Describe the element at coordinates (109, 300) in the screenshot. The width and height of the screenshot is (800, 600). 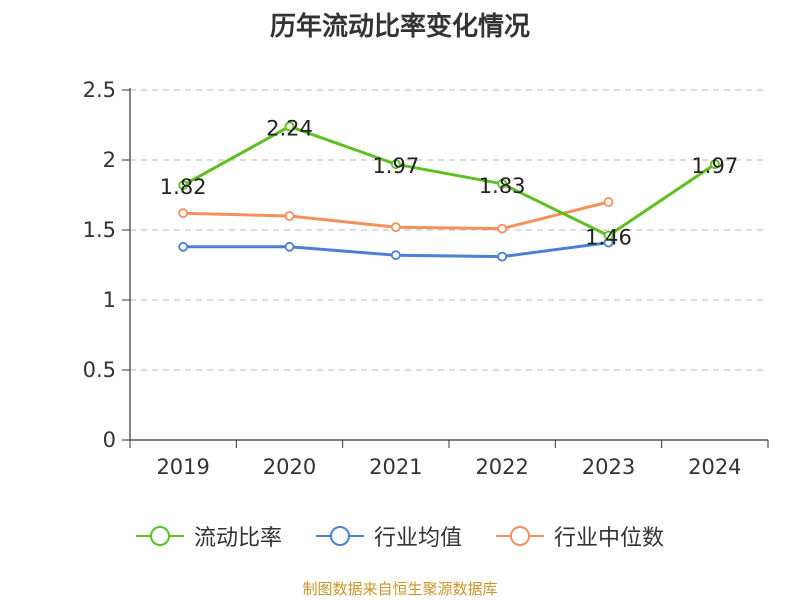
I see `y-tick-label: 1` at that location.